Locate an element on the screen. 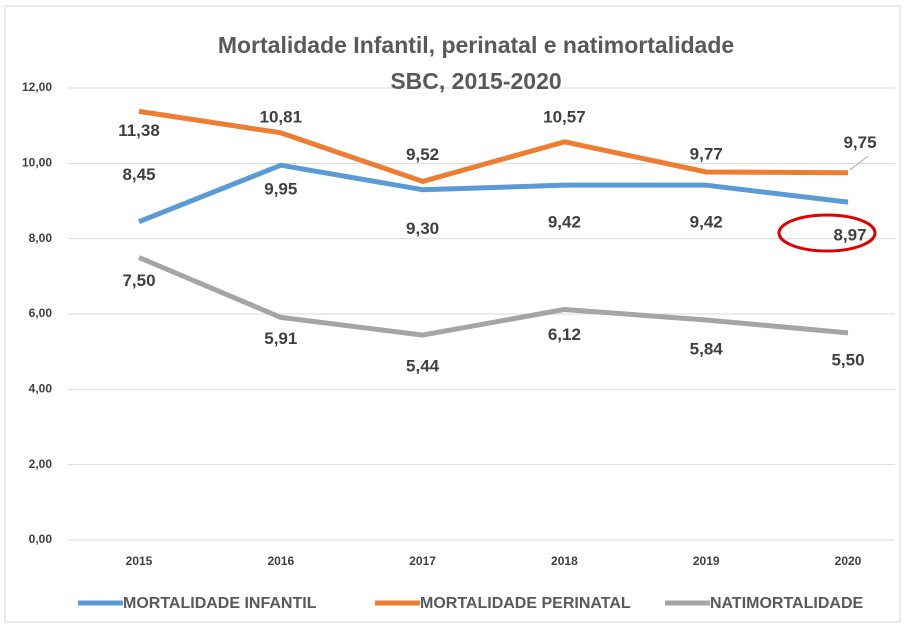 The image size is (906, 627). highlight-ellipse is located at coordinates (827, 233).